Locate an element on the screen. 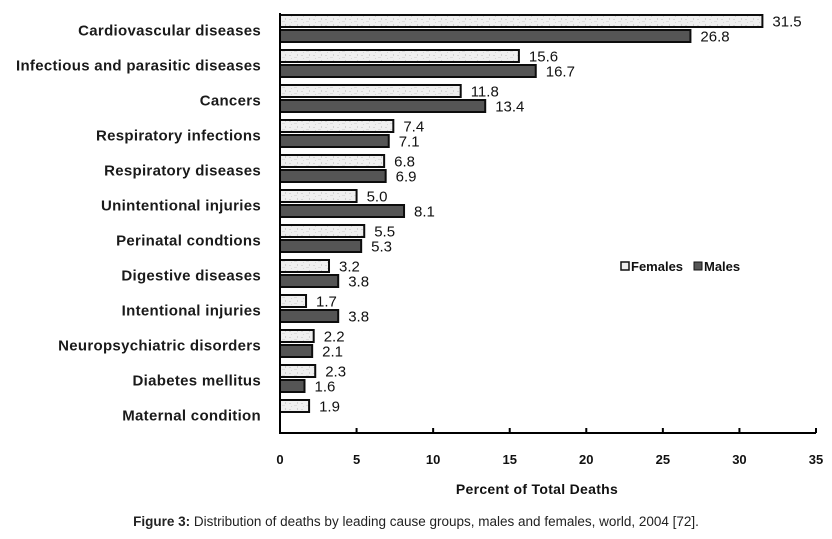  x-tick-label: 10 is located at coordinates (433, 459).